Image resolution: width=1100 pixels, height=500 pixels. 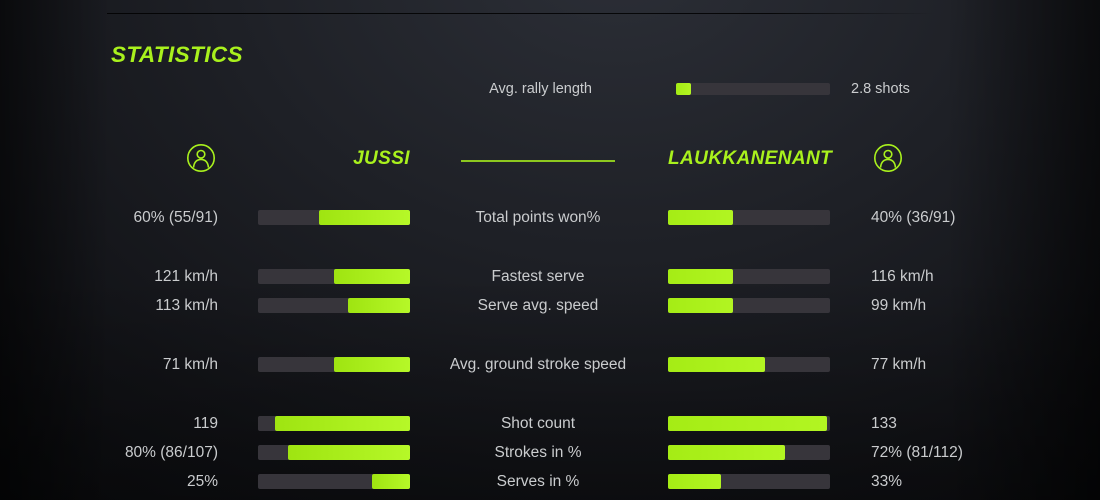 I want to click on stat-label: Avg. ground stroke speed, so click(x=538, y=364).